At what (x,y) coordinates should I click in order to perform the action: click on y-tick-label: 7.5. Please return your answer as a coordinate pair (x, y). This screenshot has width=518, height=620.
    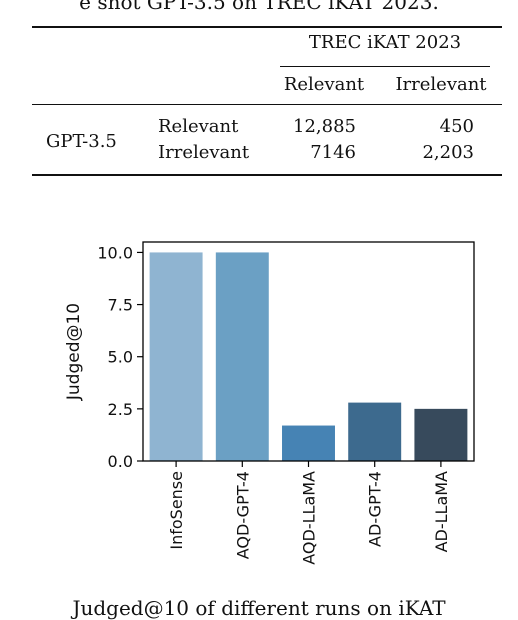
    Looking at the image, I should click on (120, 305).